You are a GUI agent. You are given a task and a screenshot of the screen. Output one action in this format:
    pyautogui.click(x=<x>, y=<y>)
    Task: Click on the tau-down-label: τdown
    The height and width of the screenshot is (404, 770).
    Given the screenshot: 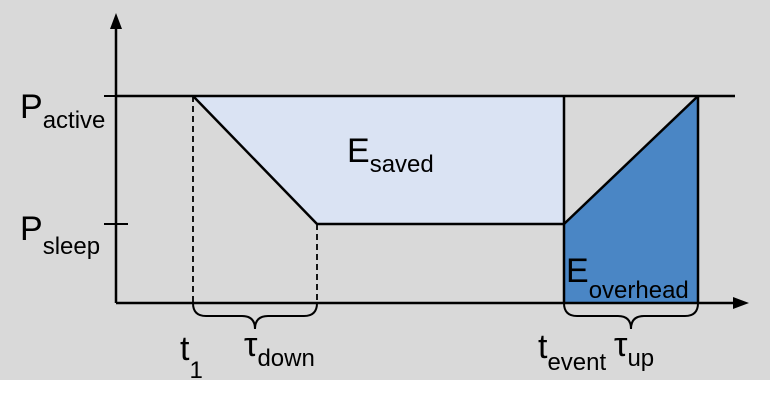 What is the action you would take?
    pyautogui.click(x=279, y=349)
    